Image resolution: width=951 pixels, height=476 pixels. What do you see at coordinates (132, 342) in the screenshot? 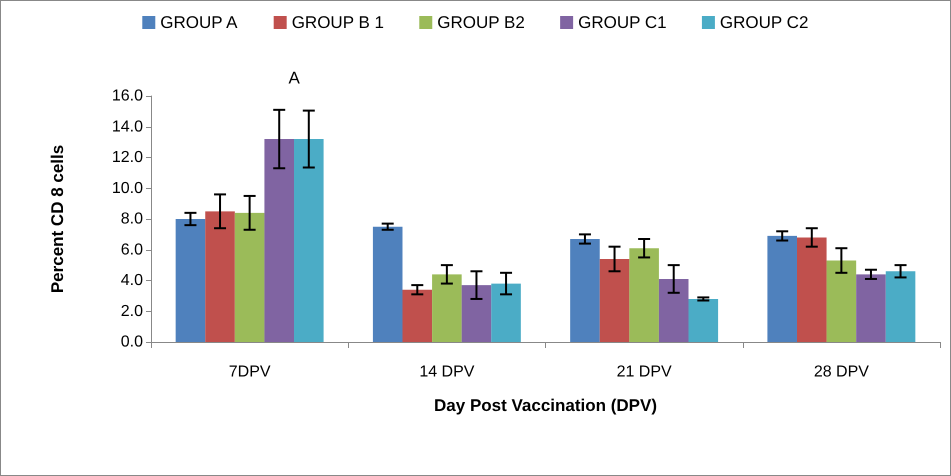
I see `y-tick-label: 0.0` at bounding box center [132, 342].